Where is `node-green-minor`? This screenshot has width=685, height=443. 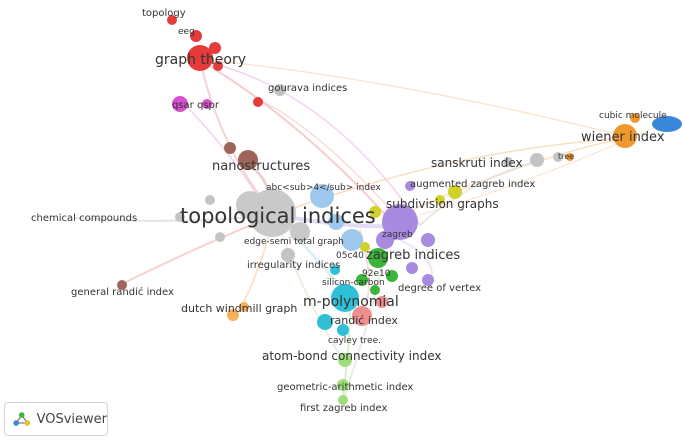 node-green-minor is located at coordinates (375, 290).